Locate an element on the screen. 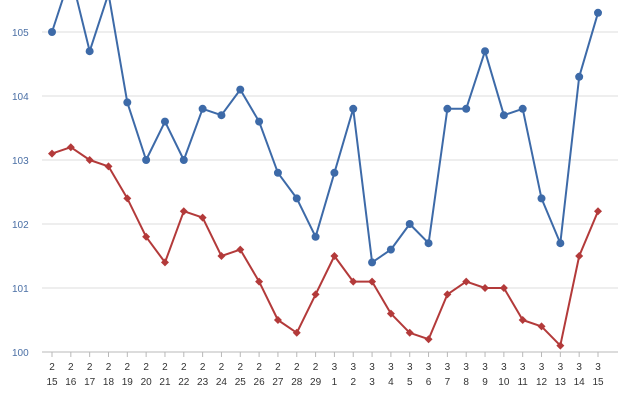  x-tick-label-day: 19 is located at coordinates (128, 382).